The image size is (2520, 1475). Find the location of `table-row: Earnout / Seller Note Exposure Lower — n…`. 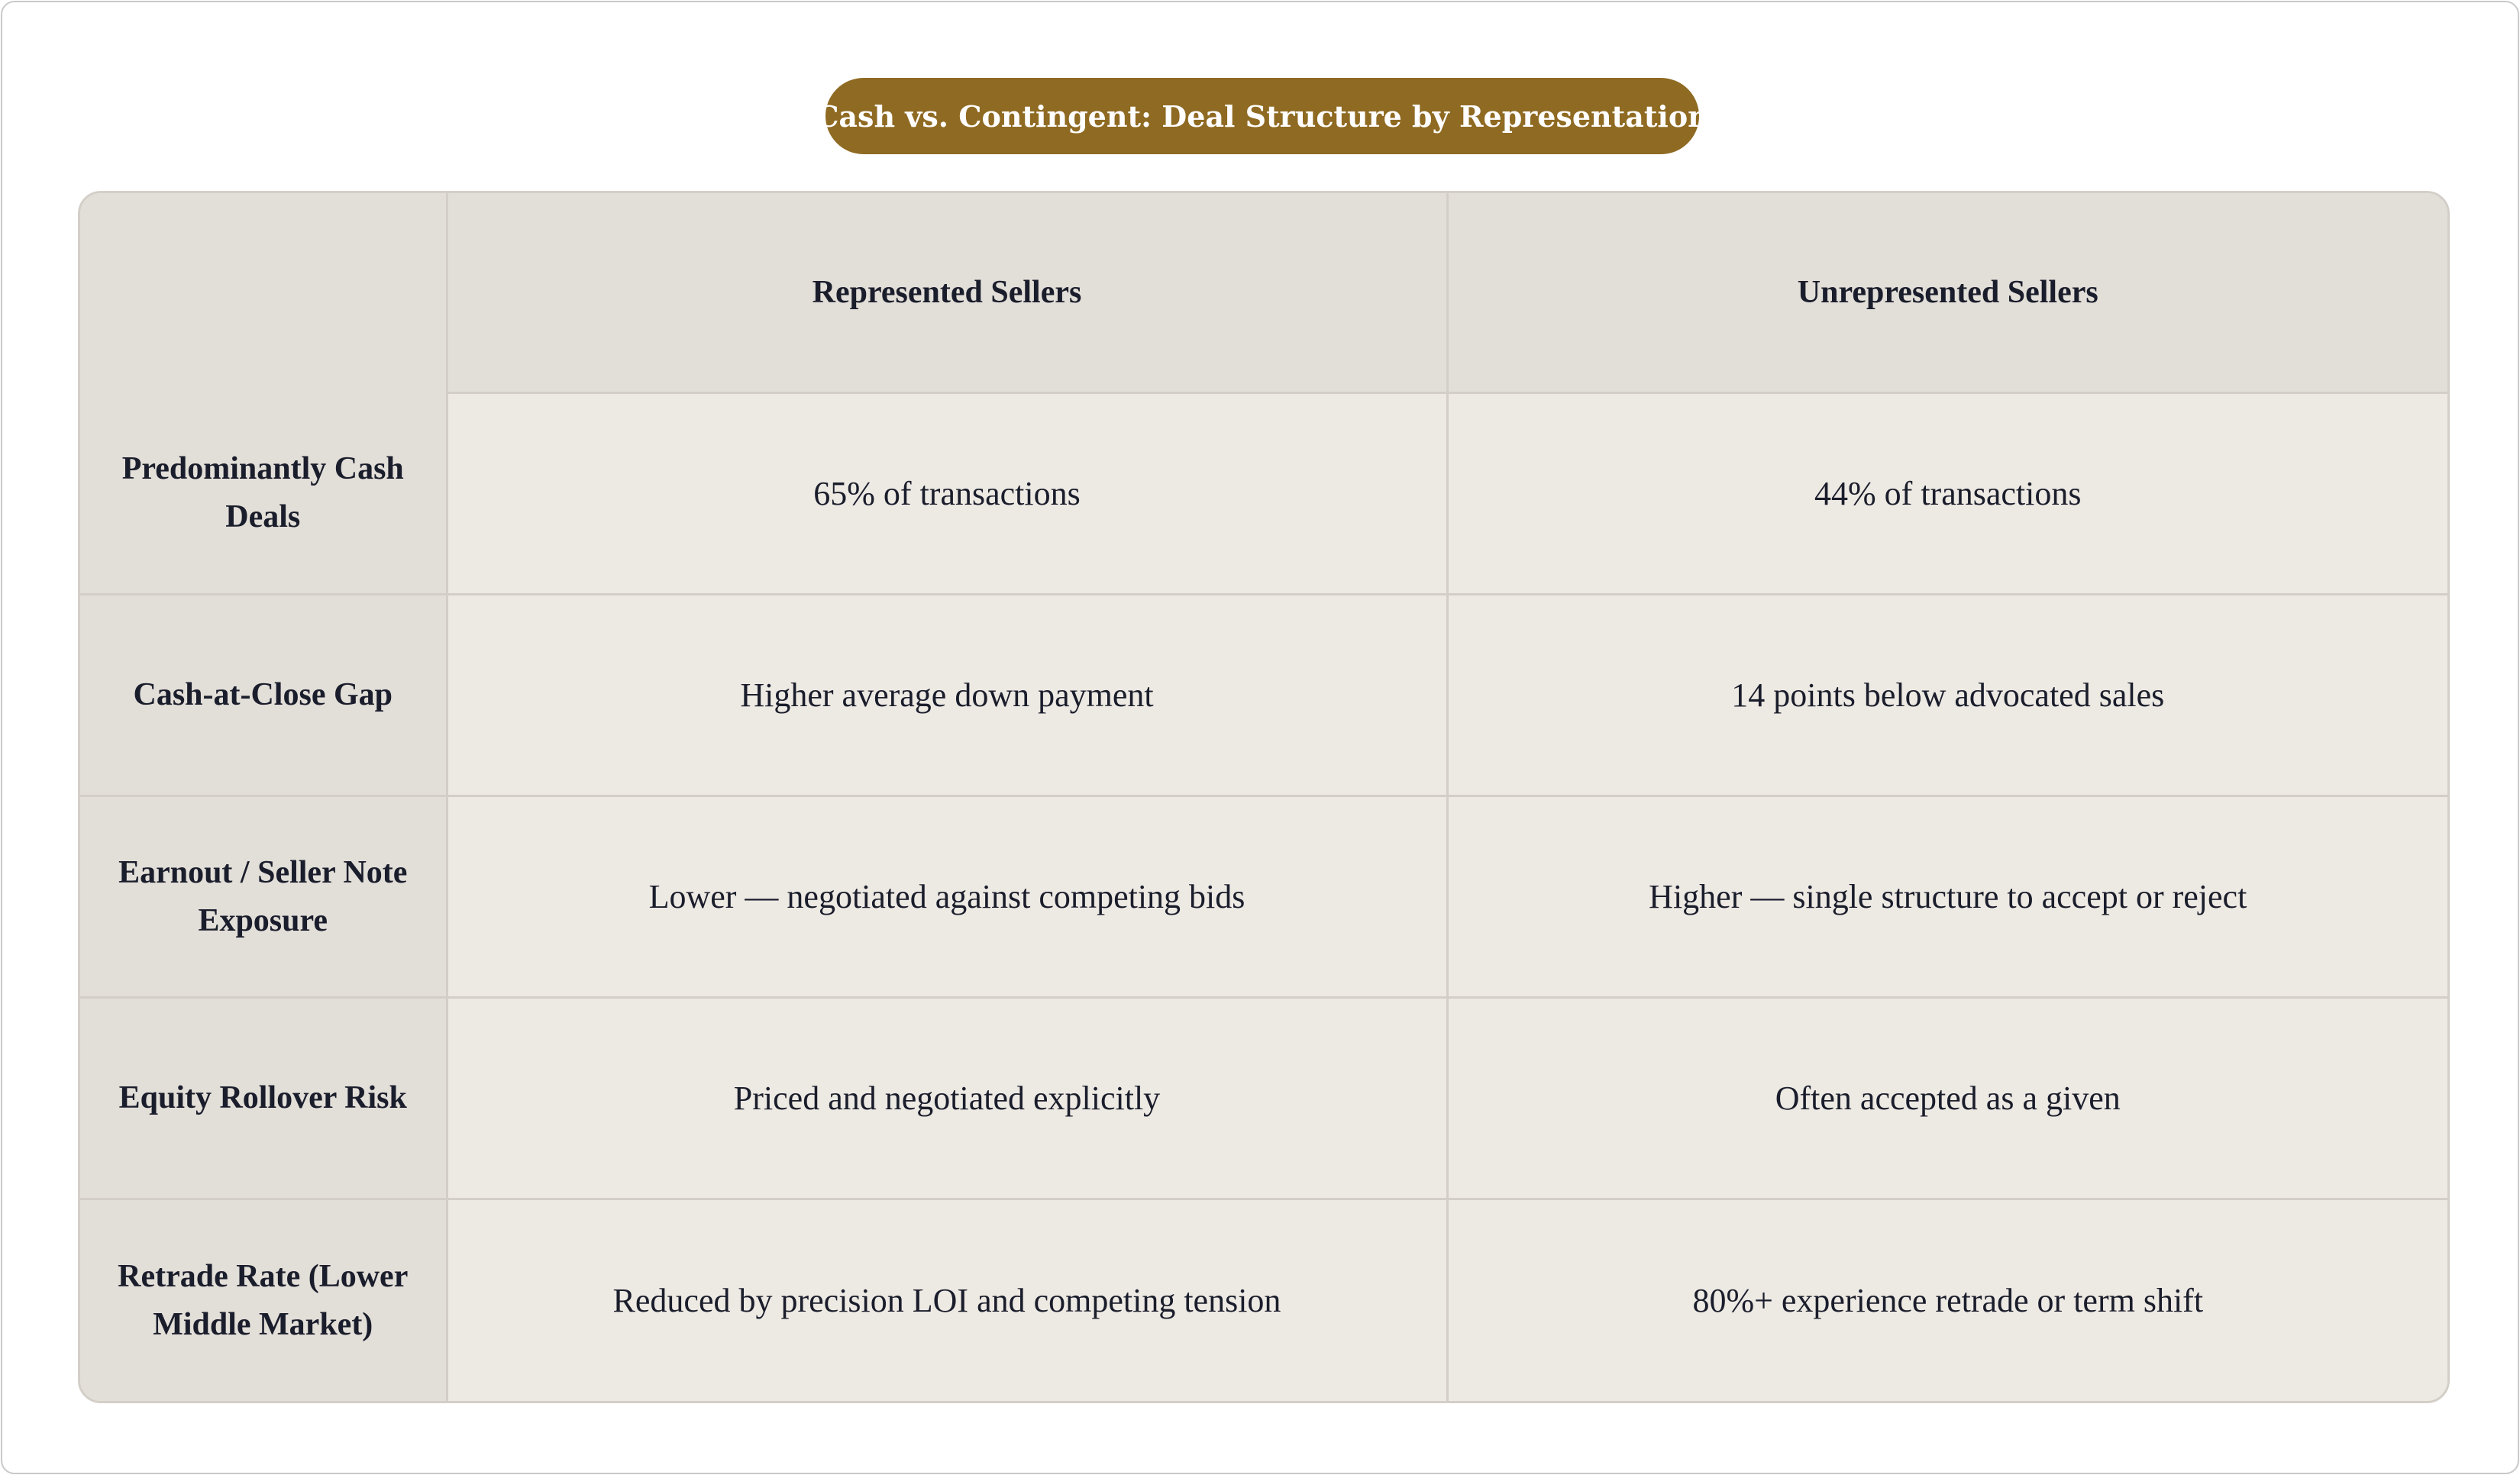

table-row: Earnout / Seller Note Exposure Lower — n… is located at coordinates (1263, 897).